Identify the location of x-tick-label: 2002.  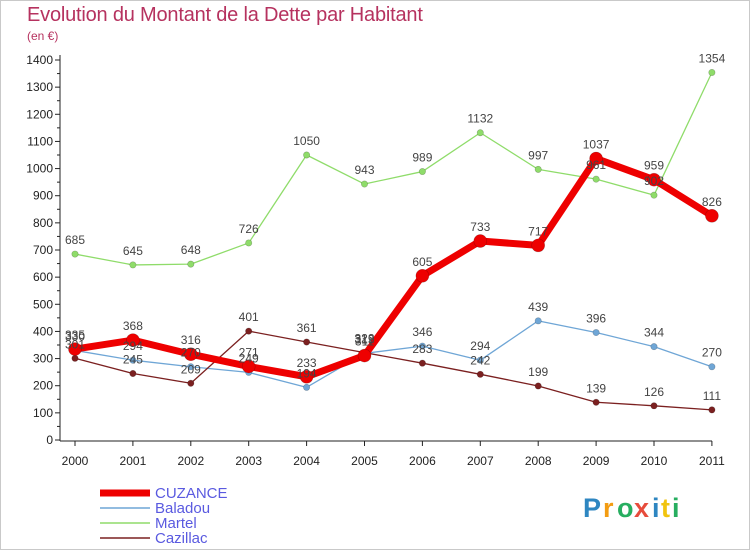
(190, 461).